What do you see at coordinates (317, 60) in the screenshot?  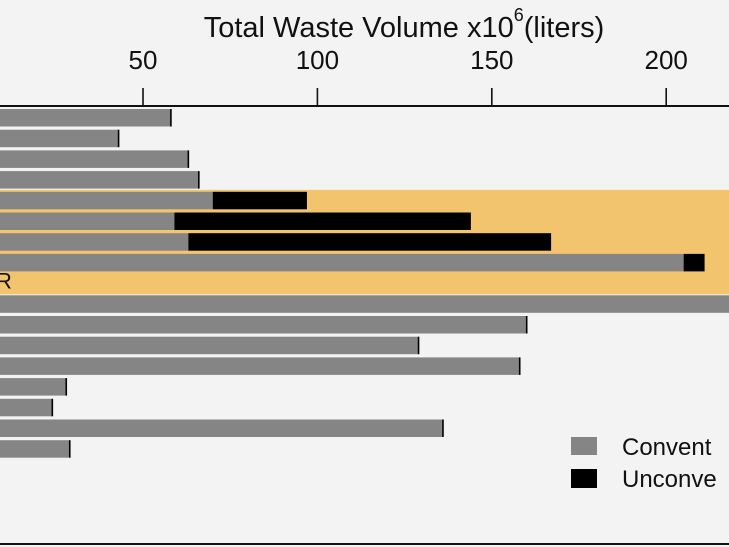 I see `x-tick-label: 100` at bounding box center [317, 60].